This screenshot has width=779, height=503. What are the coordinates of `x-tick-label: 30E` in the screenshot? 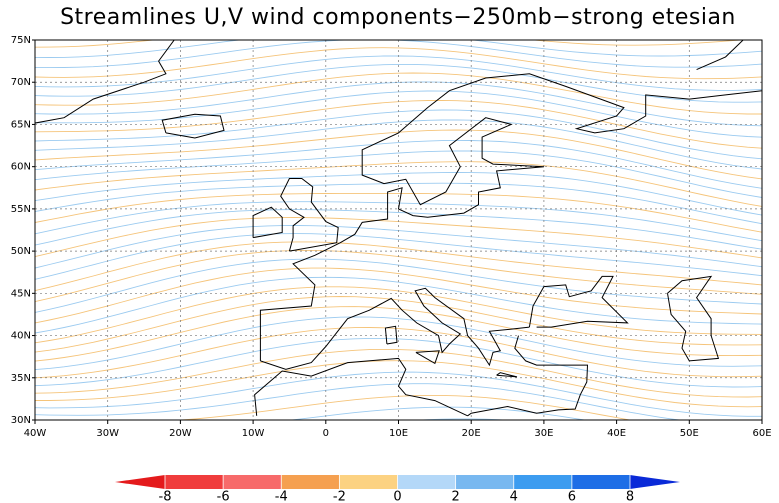 It's located at (543, 433).